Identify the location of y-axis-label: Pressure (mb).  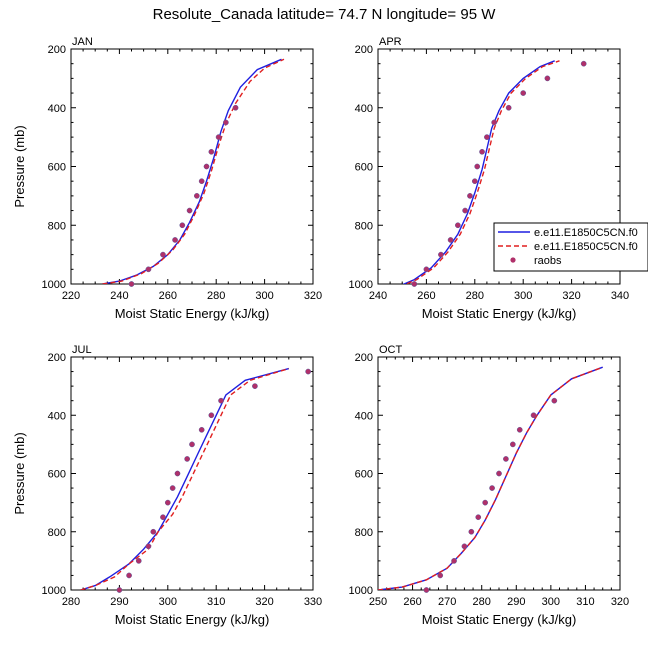
(19, 473).